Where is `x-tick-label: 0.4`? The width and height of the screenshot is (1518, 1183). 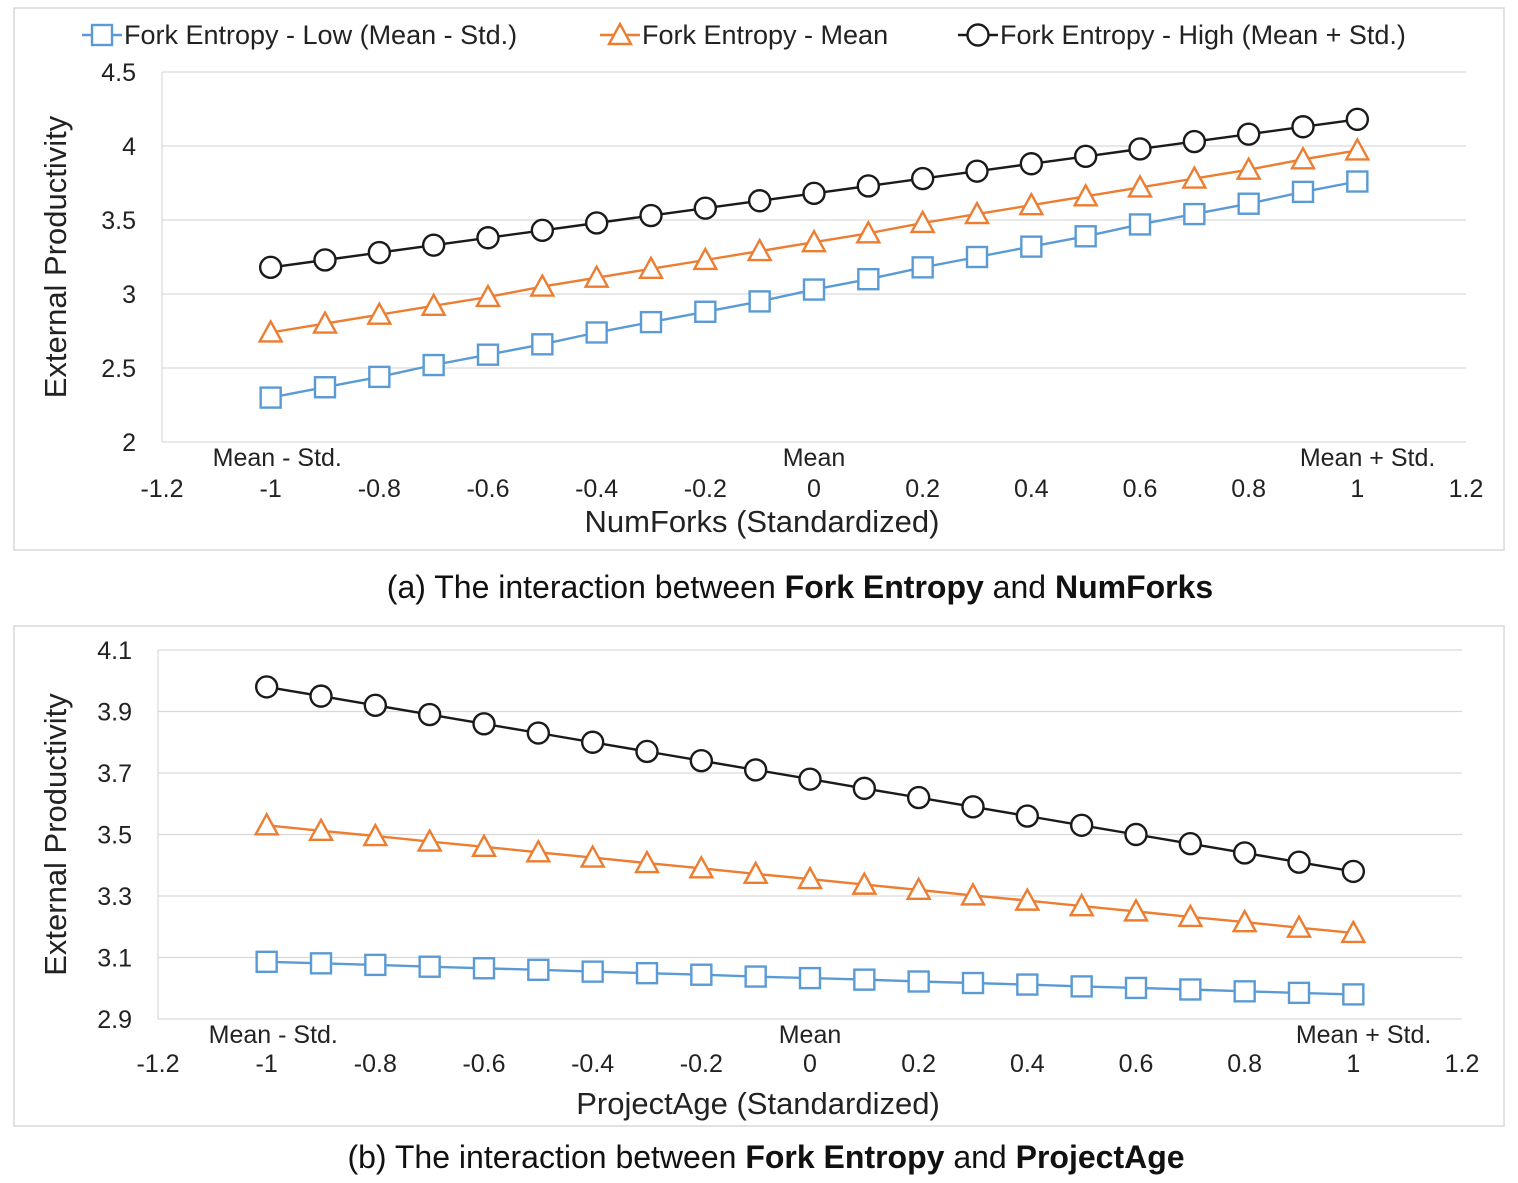 x-tick-label: 0.4 is located at coordinates (1027, 1064).